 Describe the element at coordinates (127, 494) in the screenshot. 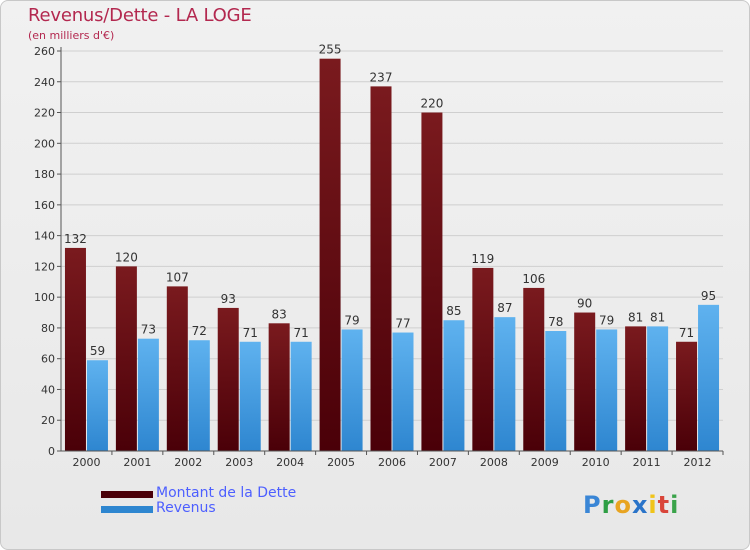

I see `legend-swatch-dette` at that location.